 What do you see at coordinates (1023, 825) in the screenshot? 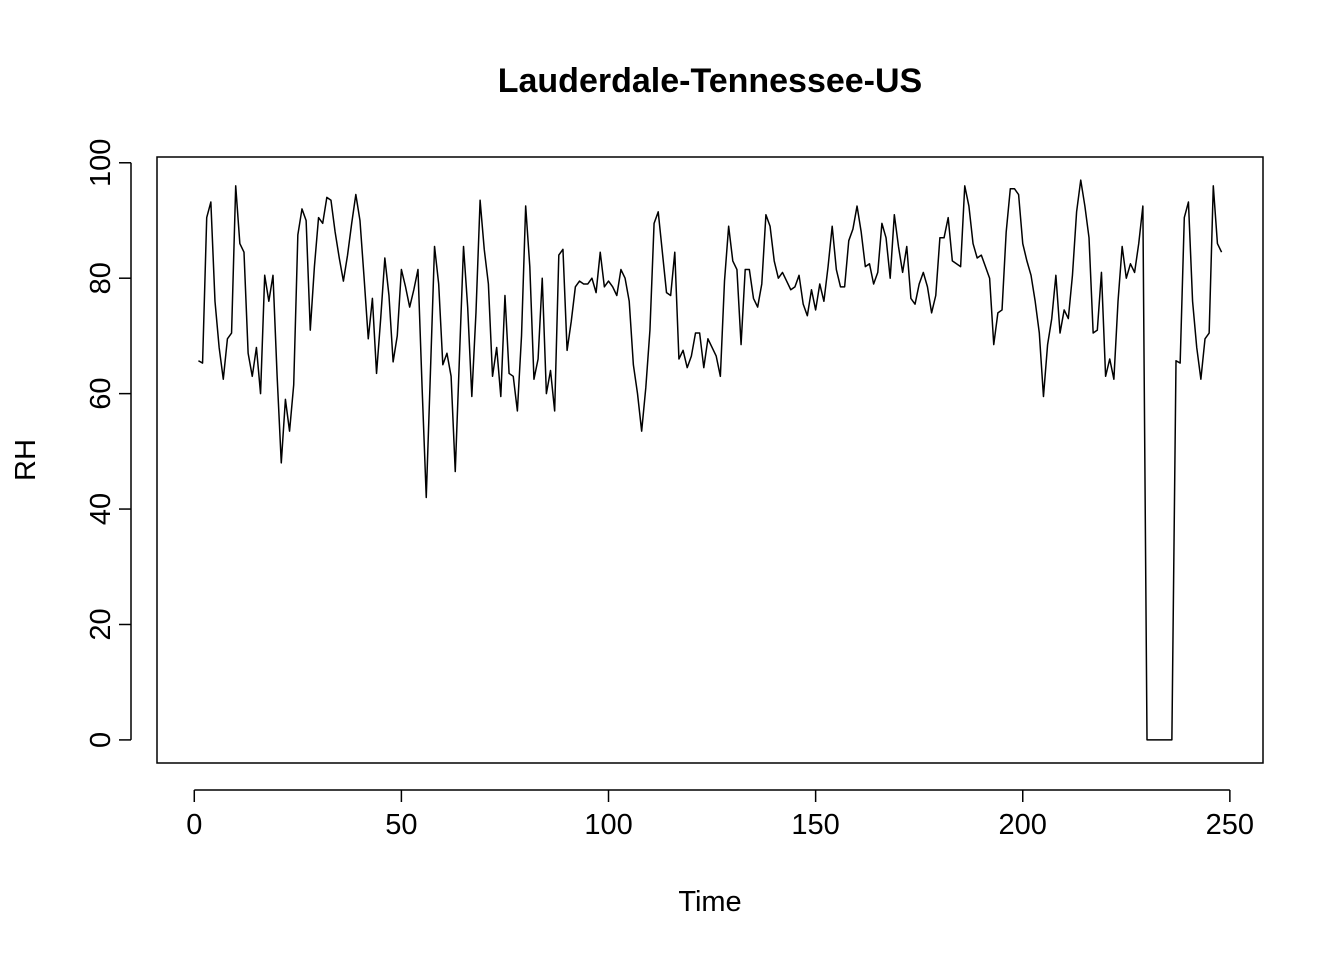
I see `x-tick-label: 200` at bounding box center [1023, 825].